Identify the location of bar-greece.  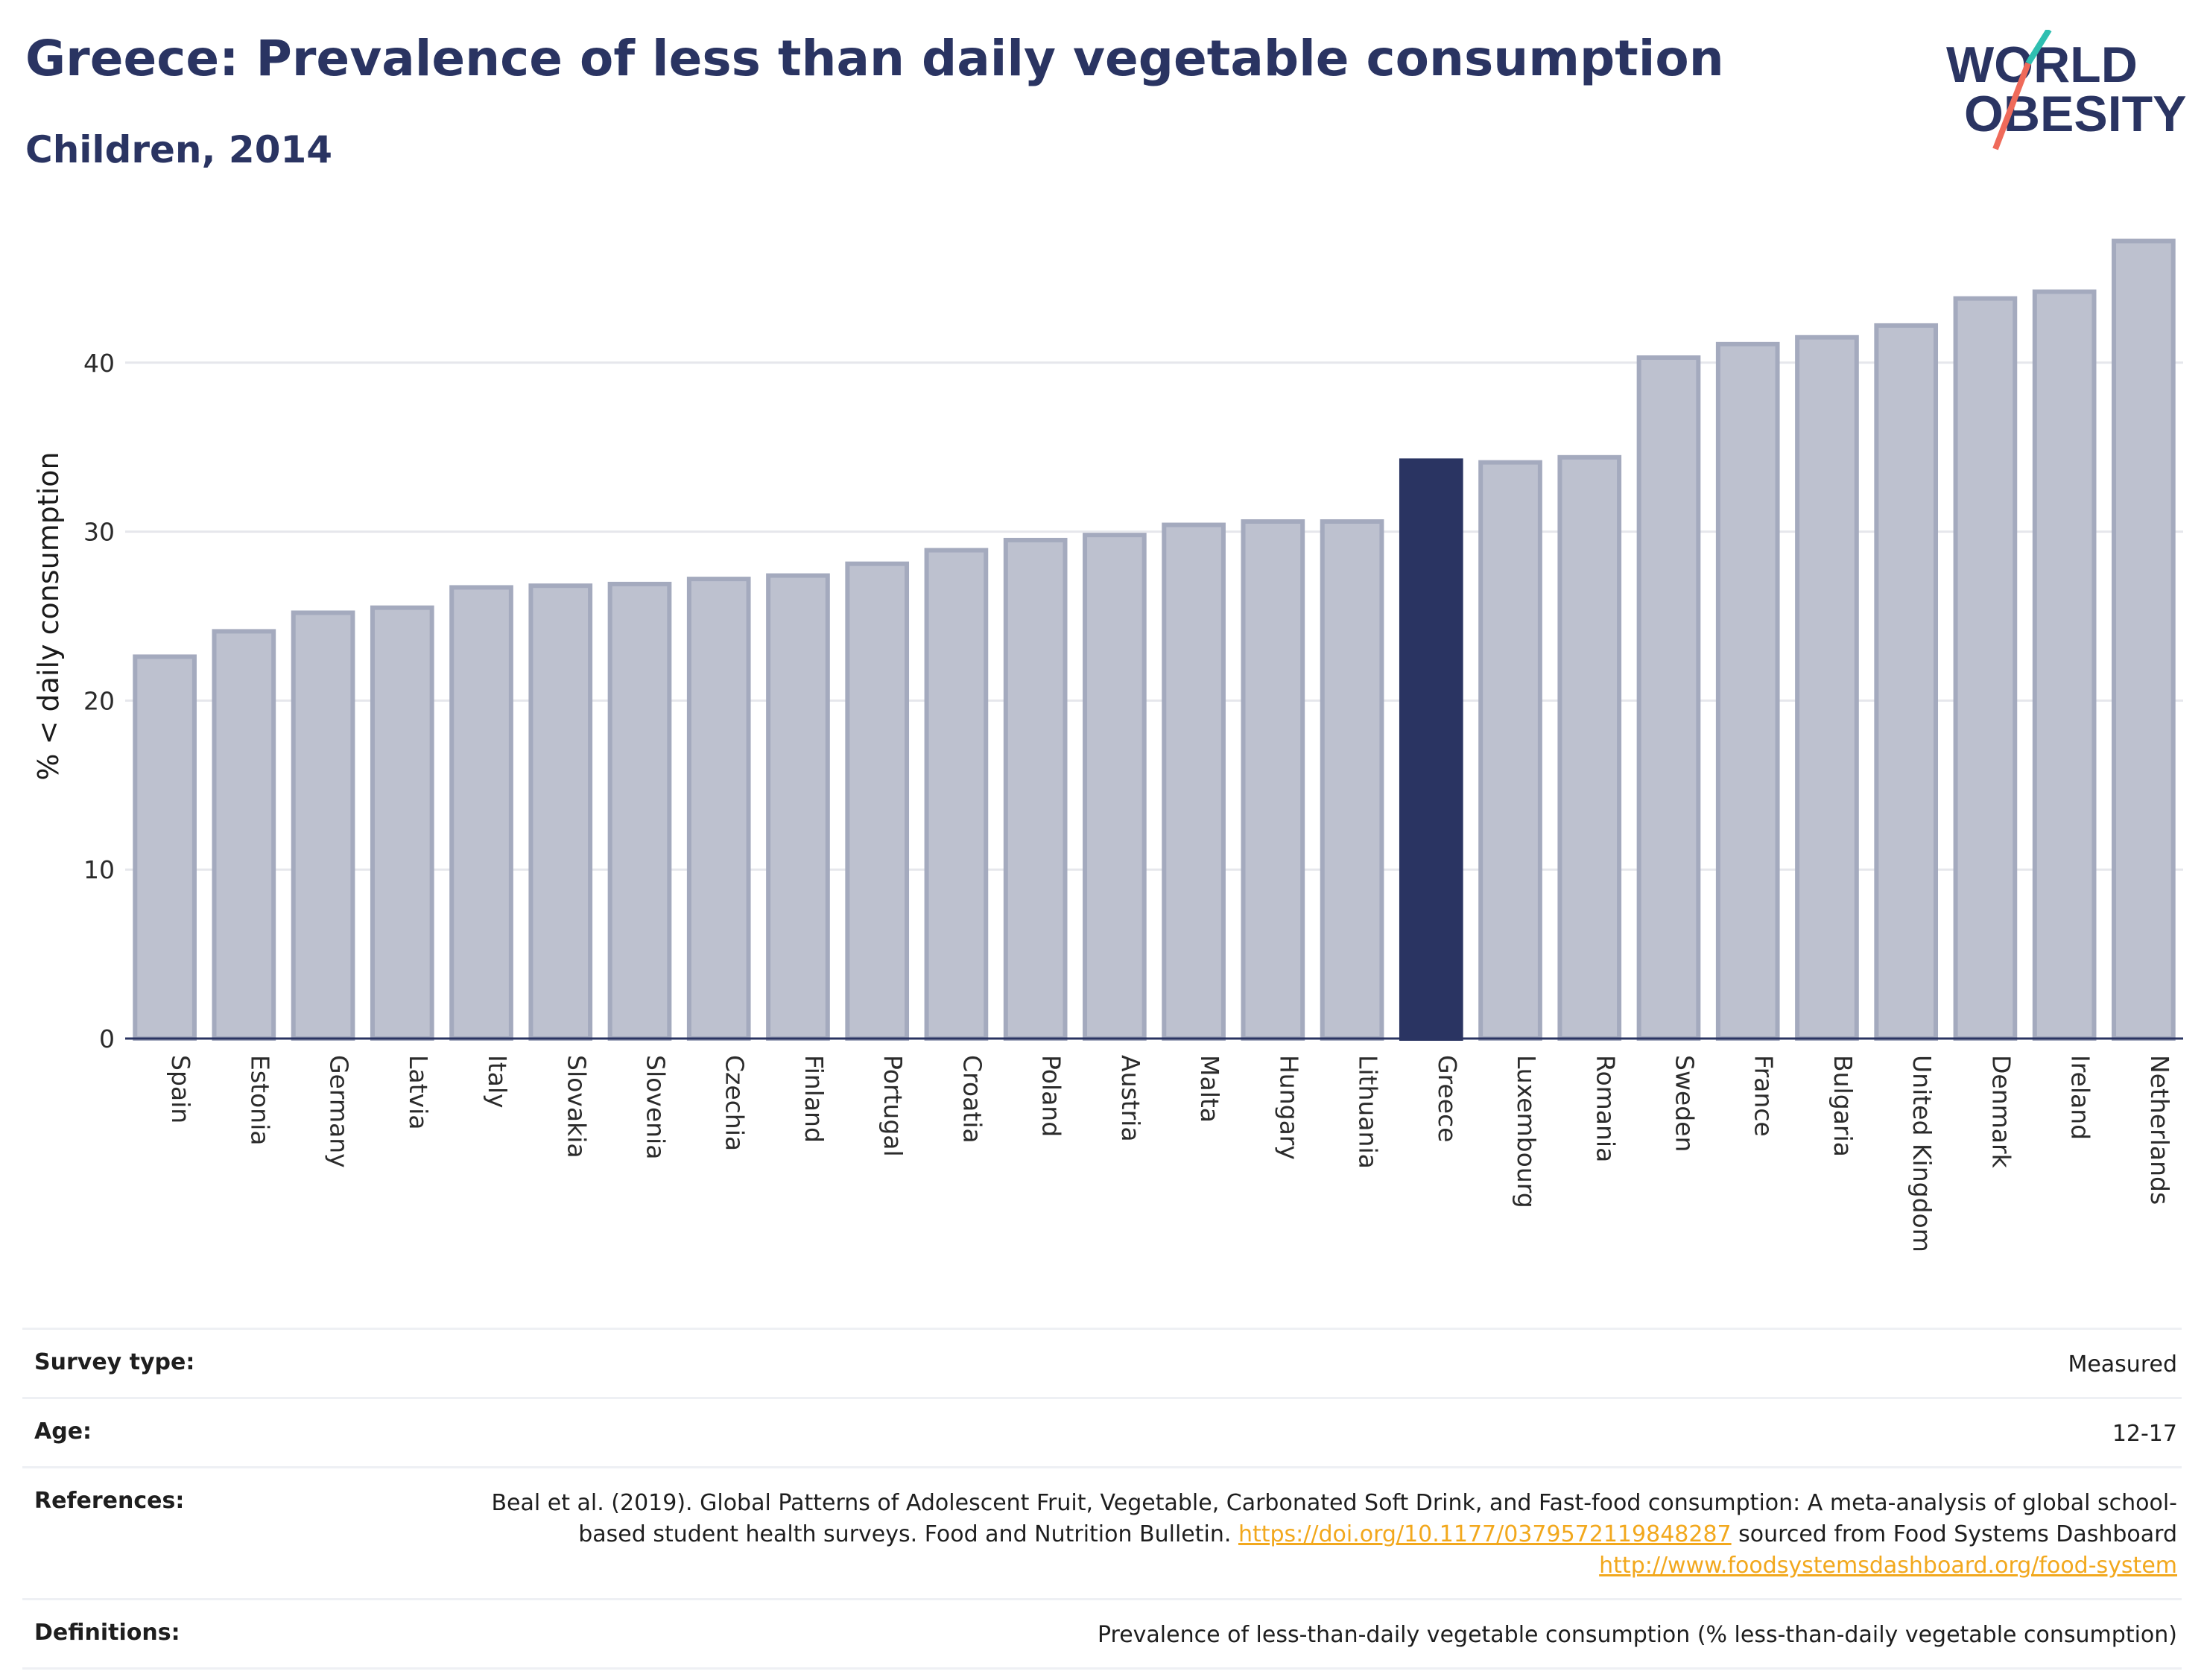
(1431, 749).